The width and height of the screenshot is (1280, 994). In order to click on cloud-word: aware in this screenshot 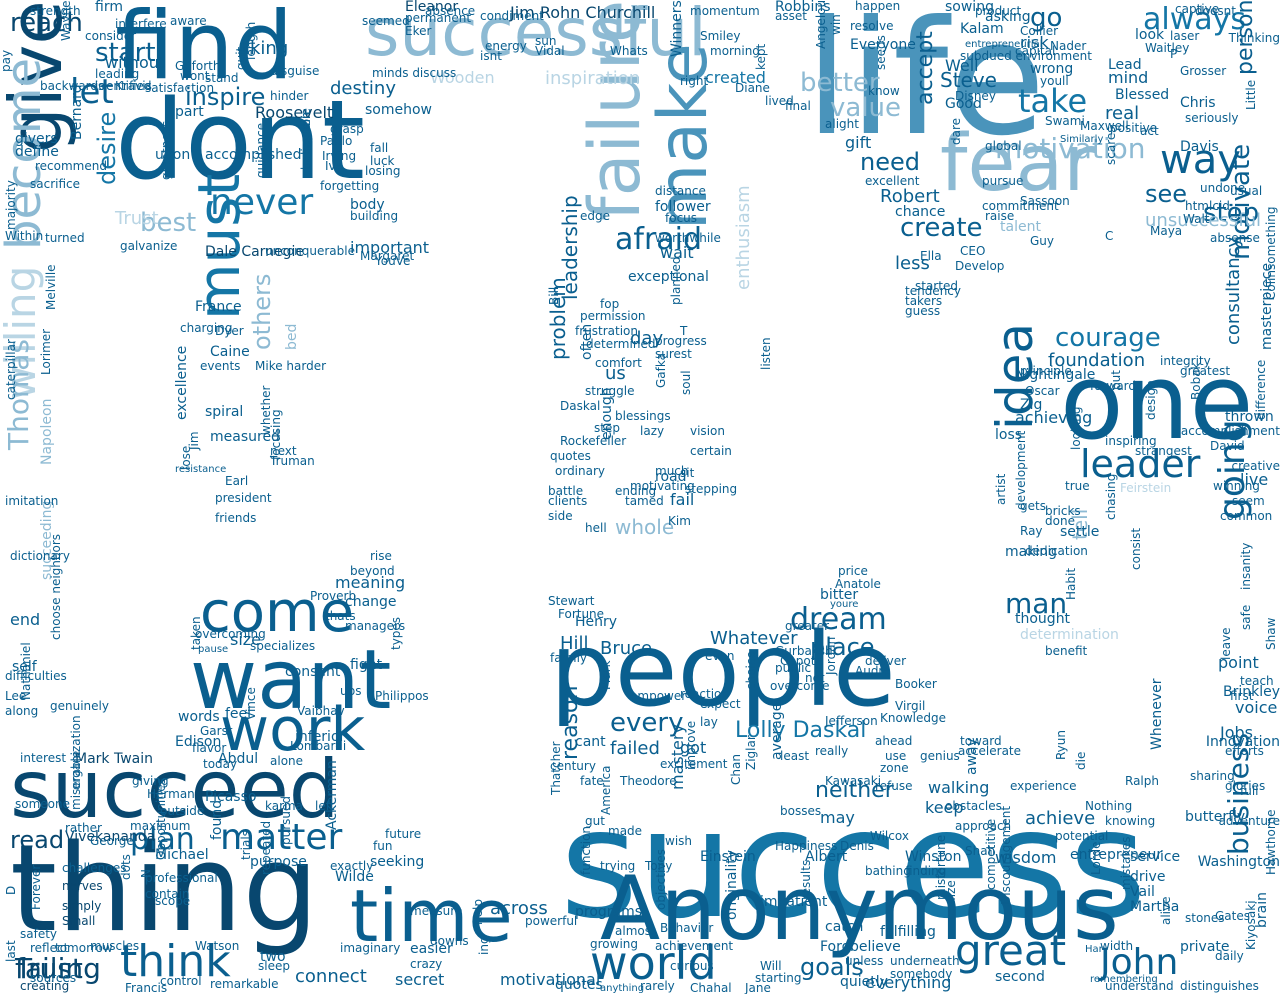, I will do `click(188, 21)`.